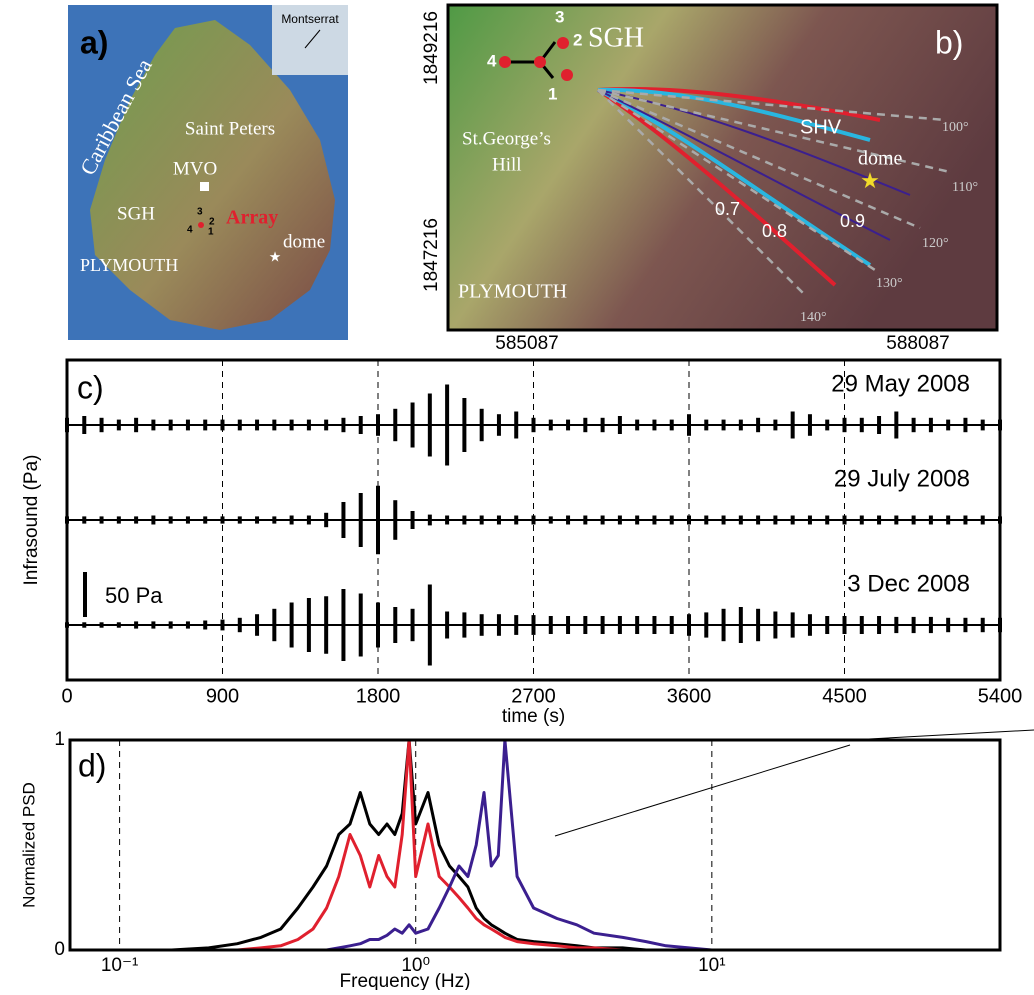  Describe the element at coordinates (31, 520) in the screenshot. I see `y-axis-label: Infrasound (Pa)` at that location.